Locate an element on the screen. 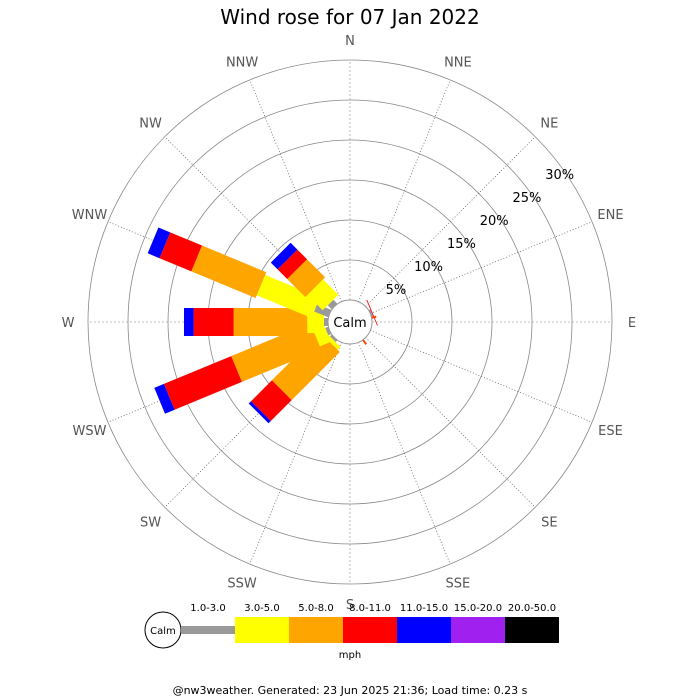 The height and width of the screenshot is (700, 700). calm-label: Calm is located at coordinates (349, 323).